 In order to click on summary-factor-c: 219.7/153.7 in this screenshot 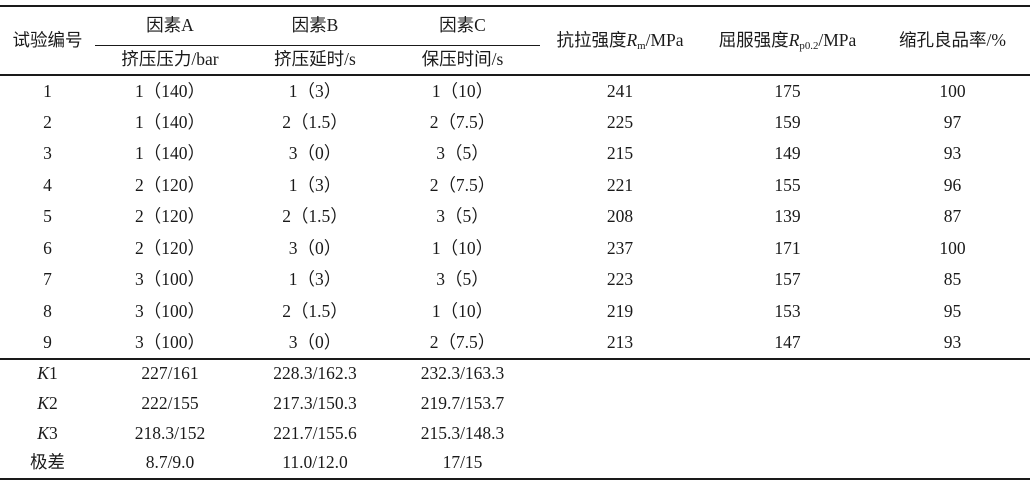, I will do `click(462, 402)`.